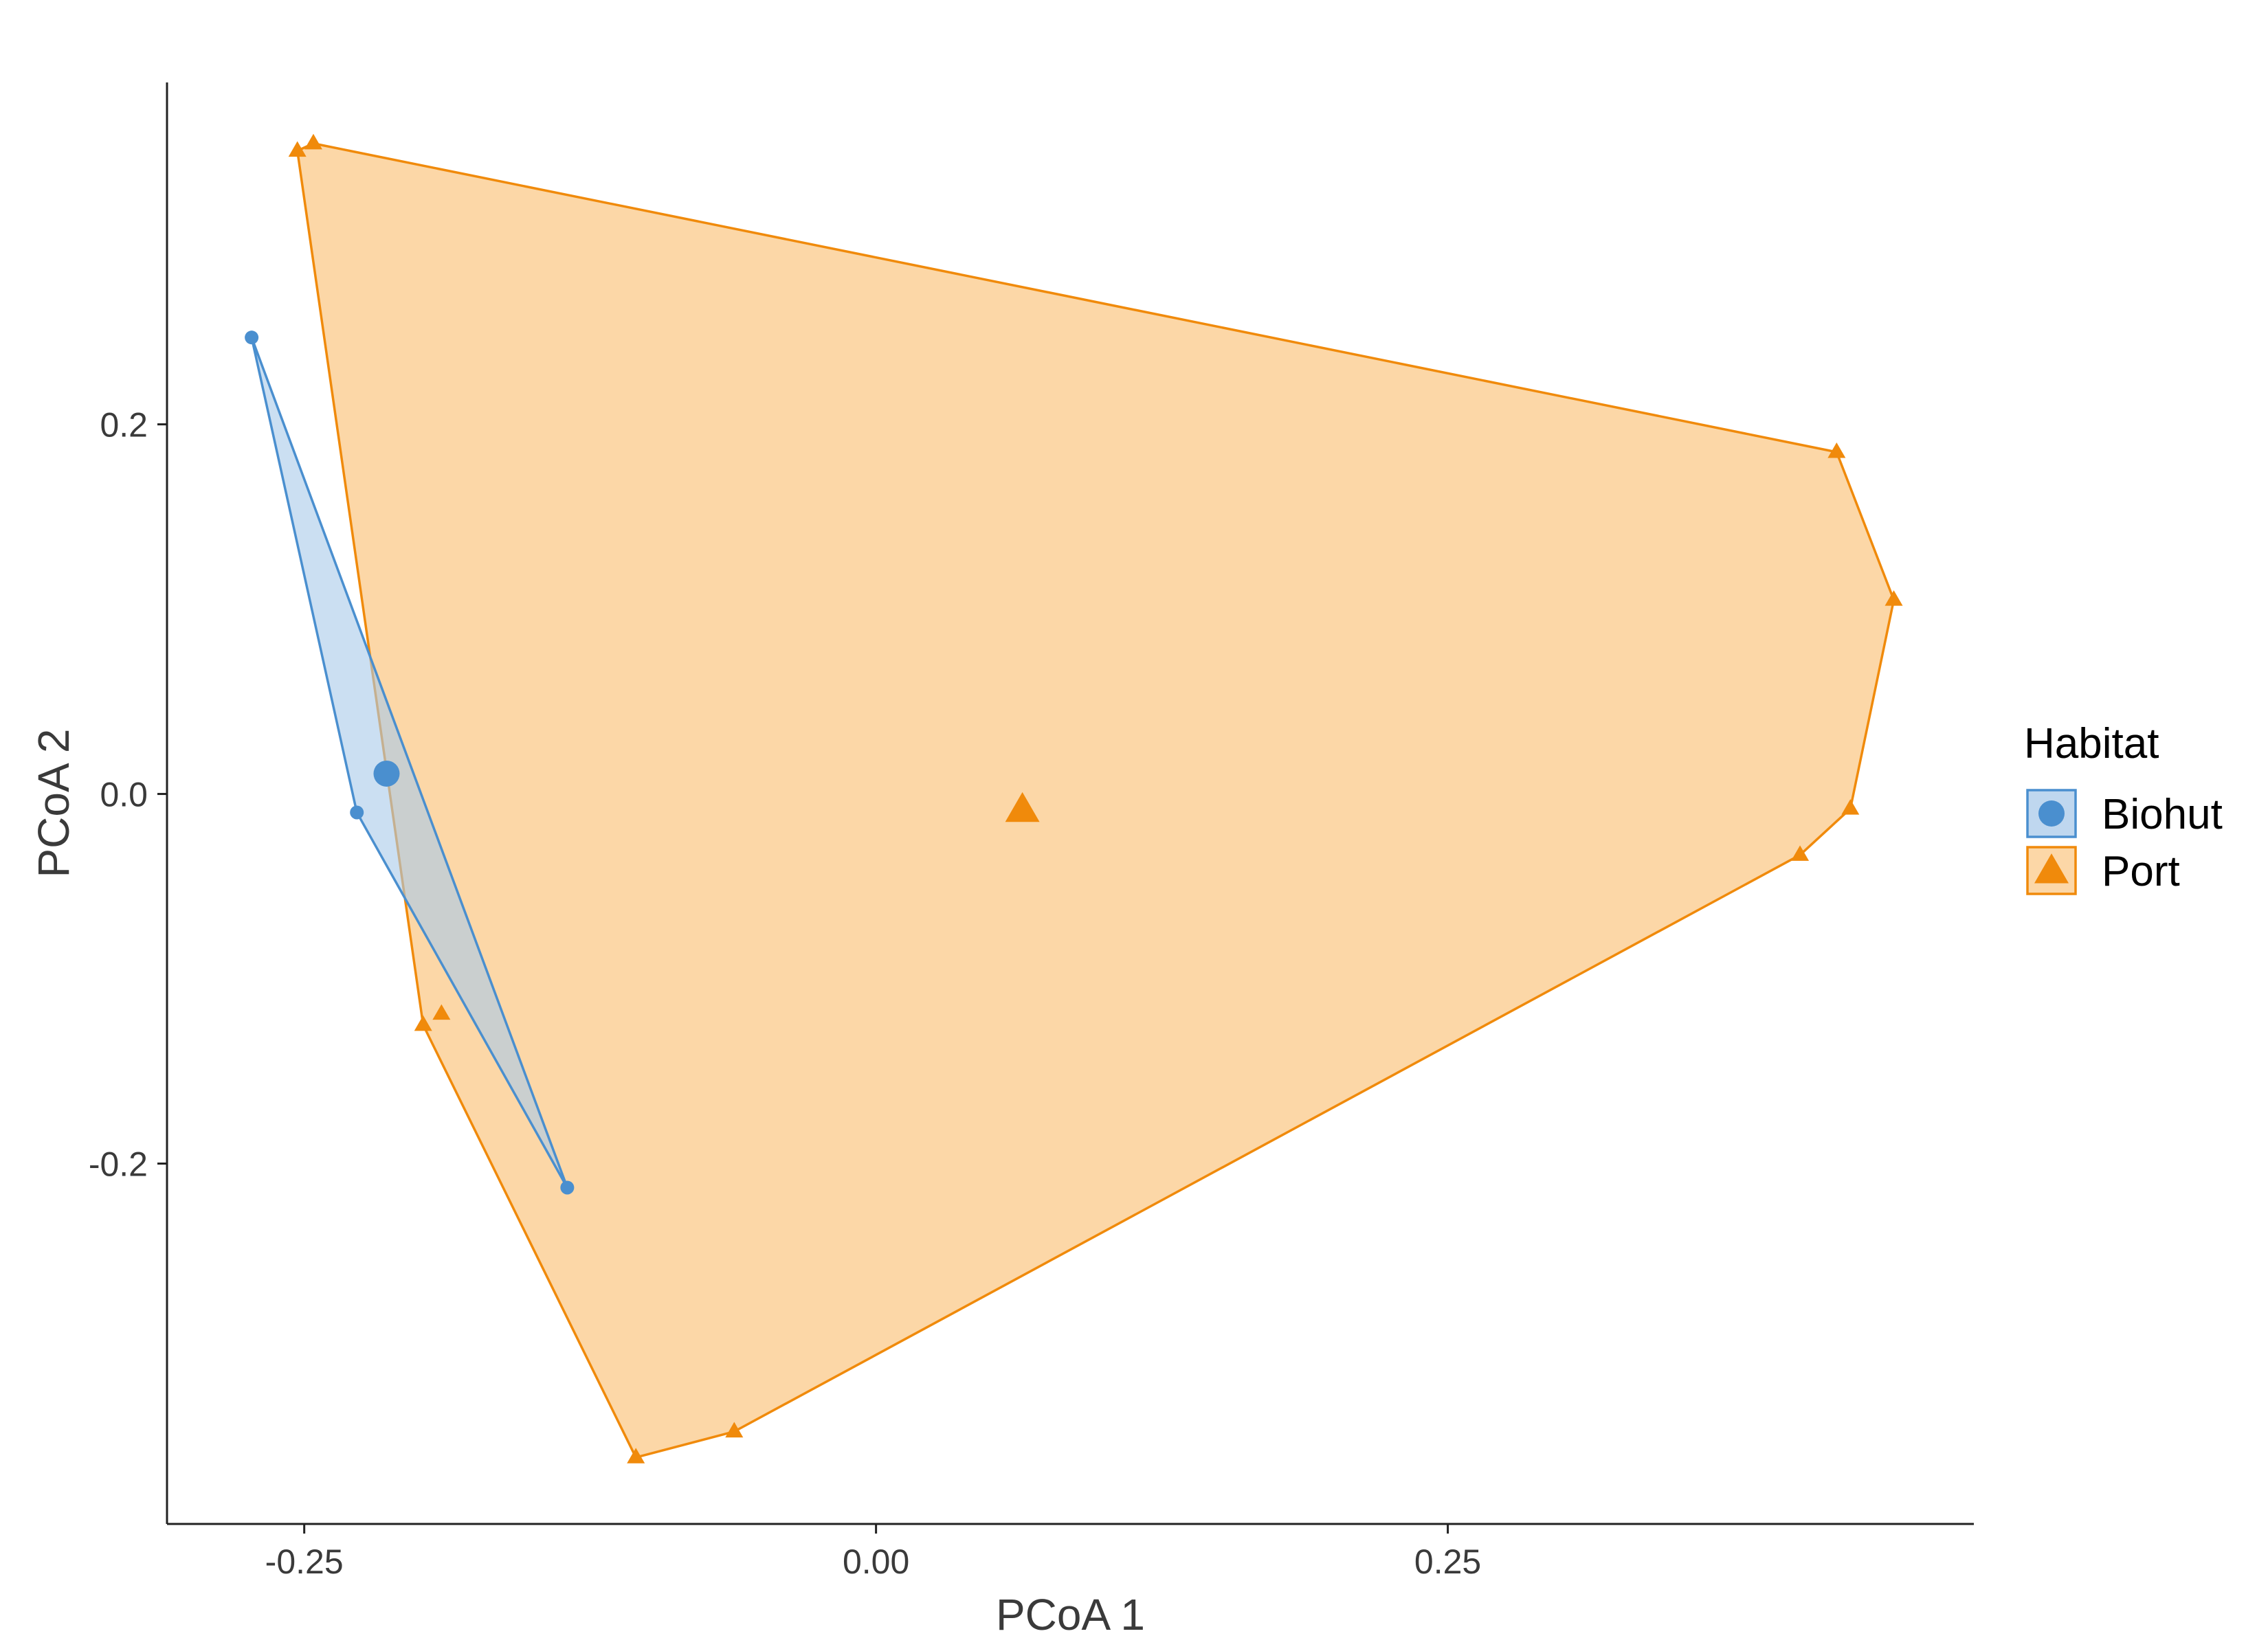 Image resolution: width=2268 pixels, height=1649 pixels. I want to click on legend-item-port: Port, so click(2103, 870).